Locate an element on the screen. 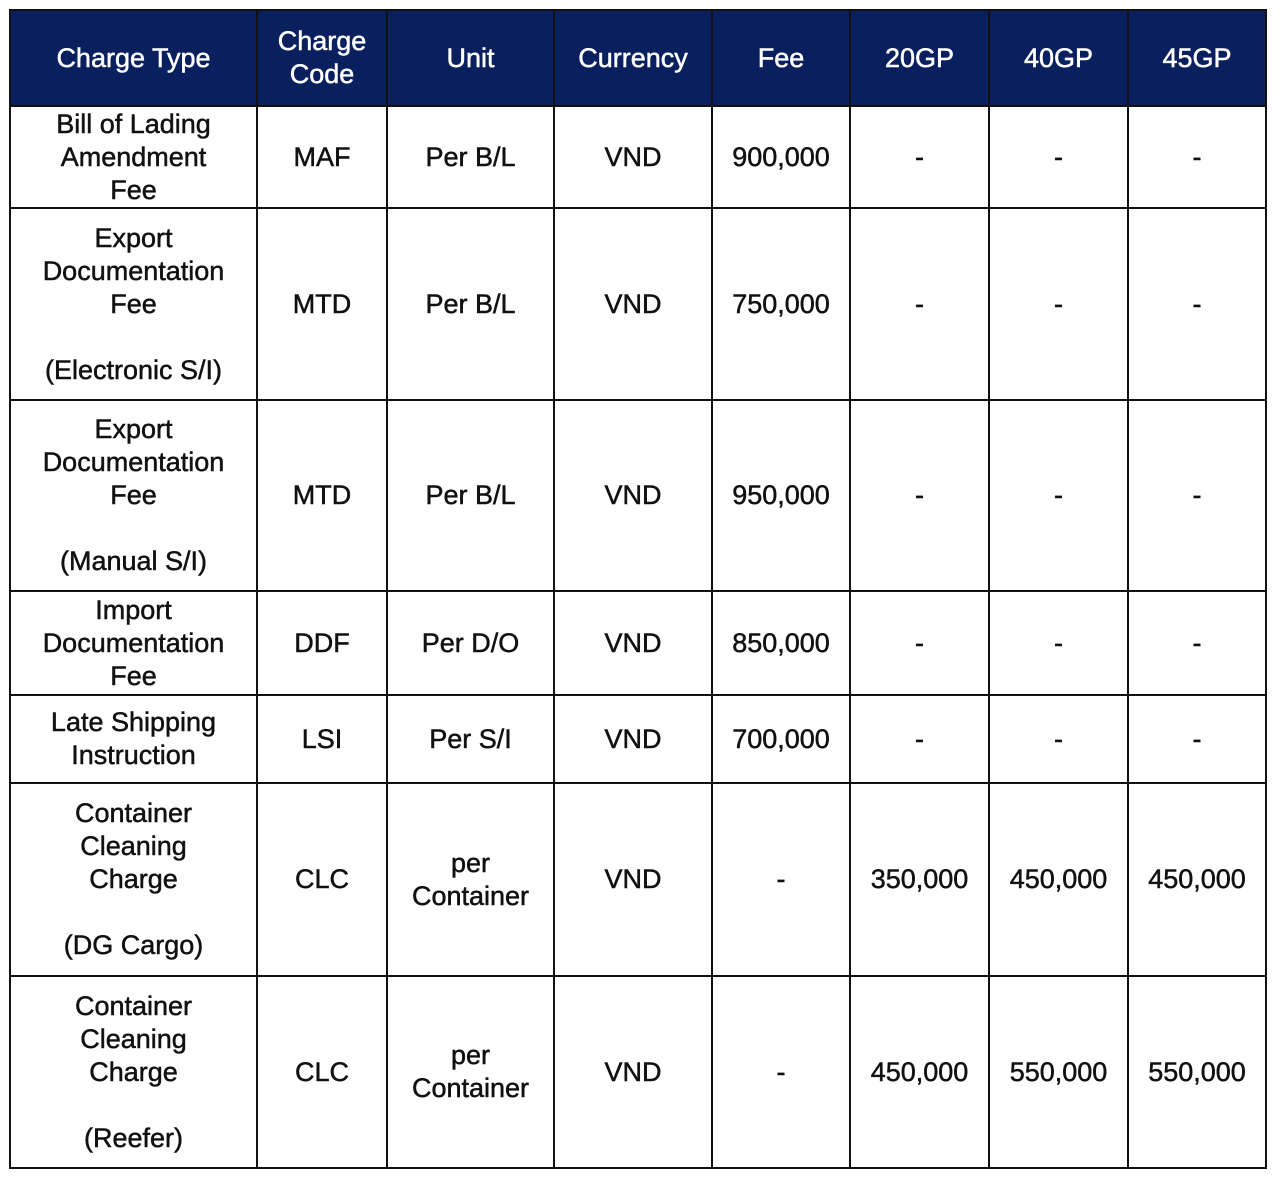 The width and height of the screenshot is (1280, 1178). cell-45gp: 450,000 is located at coordinates (1197, 879).